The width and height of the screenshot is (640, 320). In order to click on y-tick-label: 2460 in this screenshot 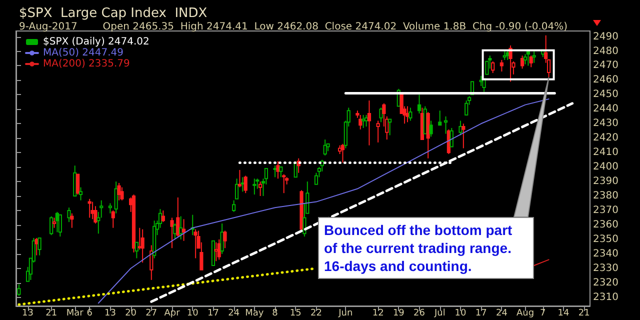, I will do `click(605, 80)`.